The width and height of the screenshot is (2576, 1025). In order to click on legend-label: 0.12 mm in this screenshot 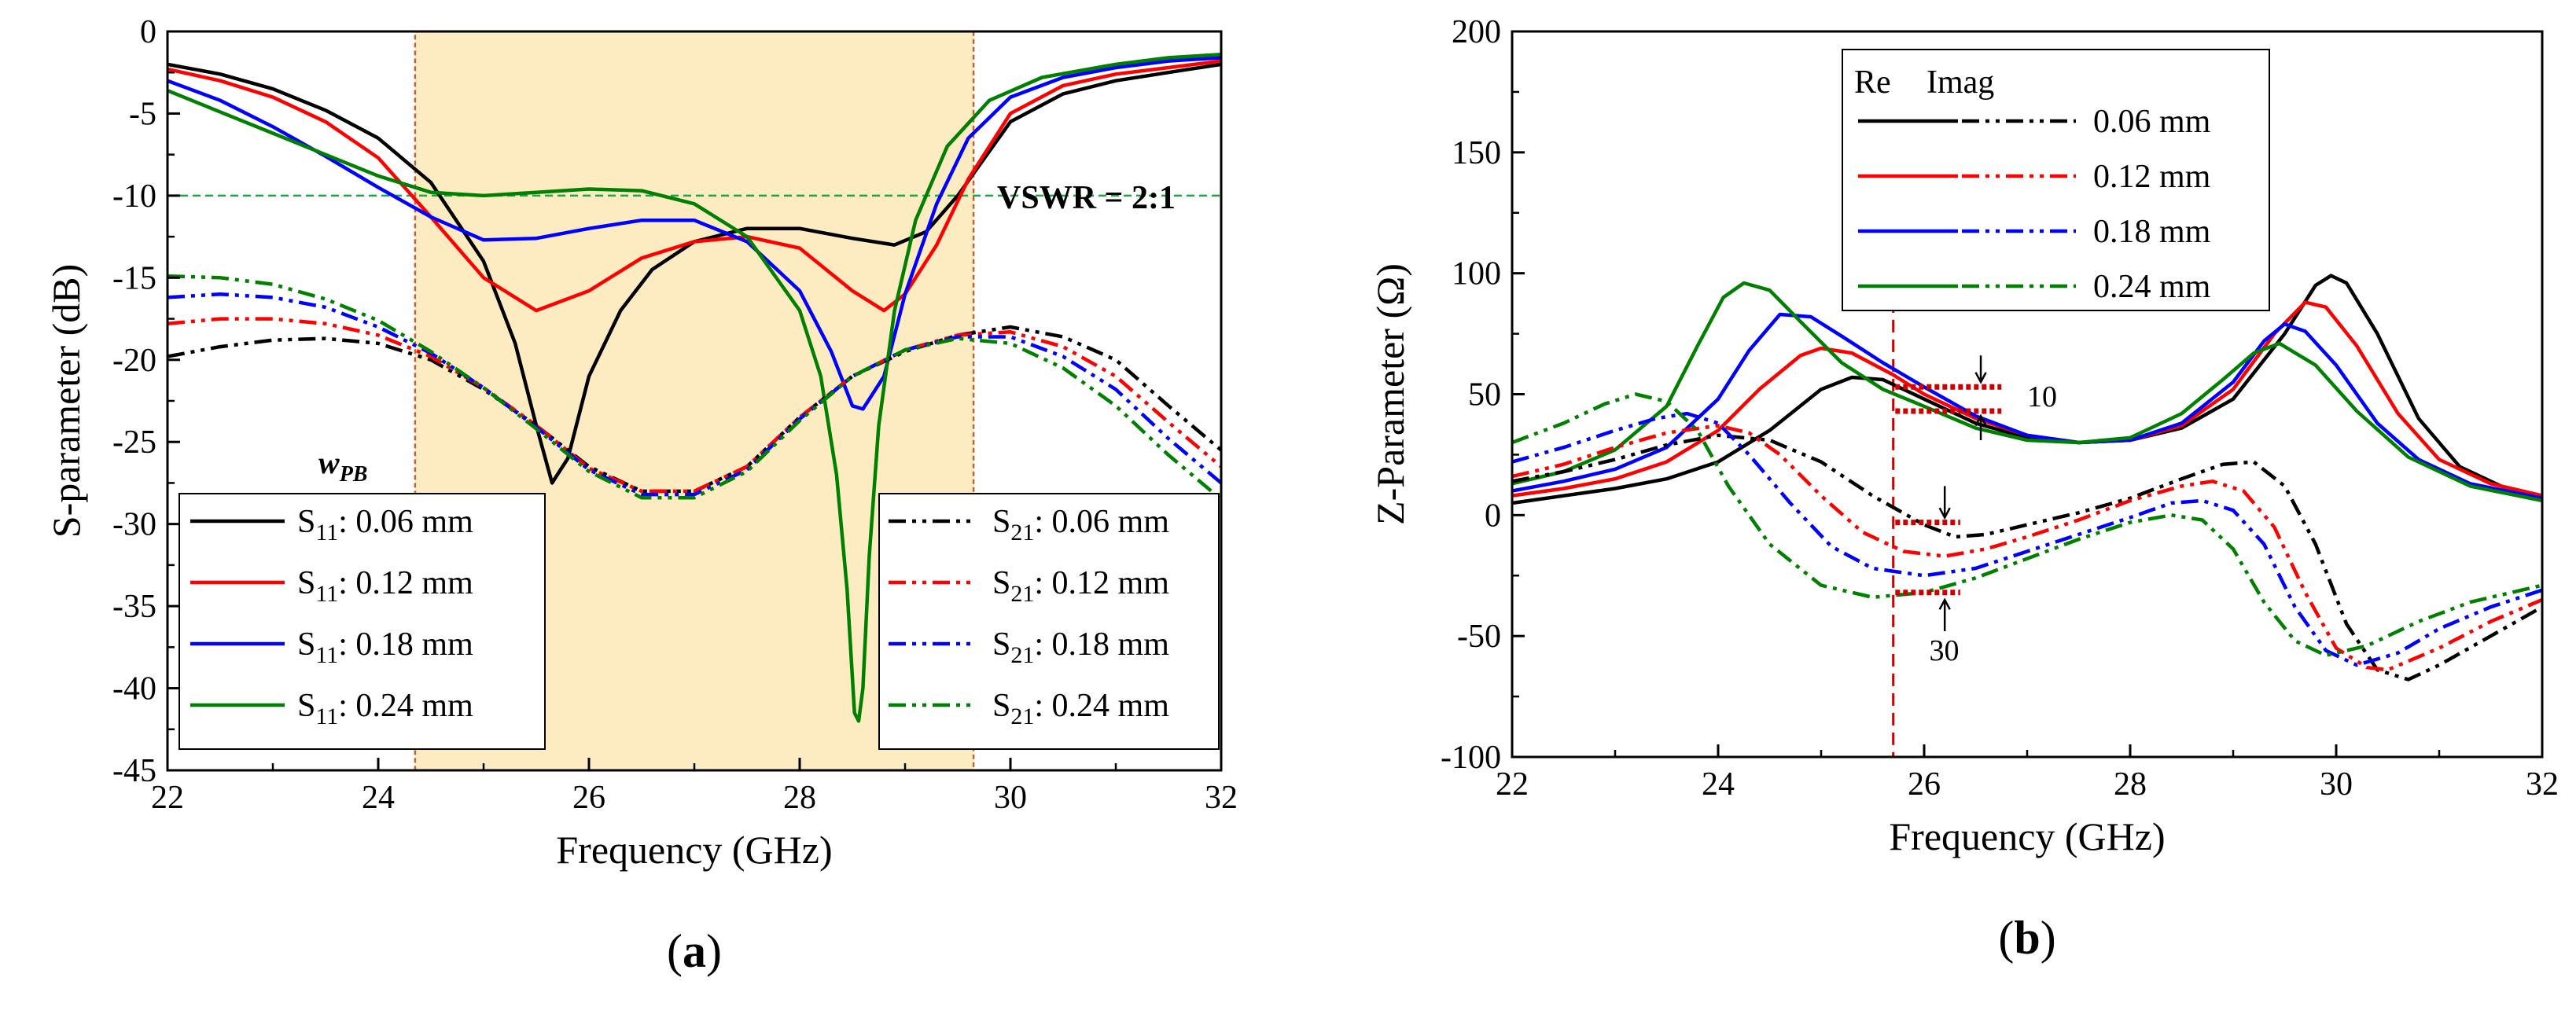, I will do `click(2152, 177)`.